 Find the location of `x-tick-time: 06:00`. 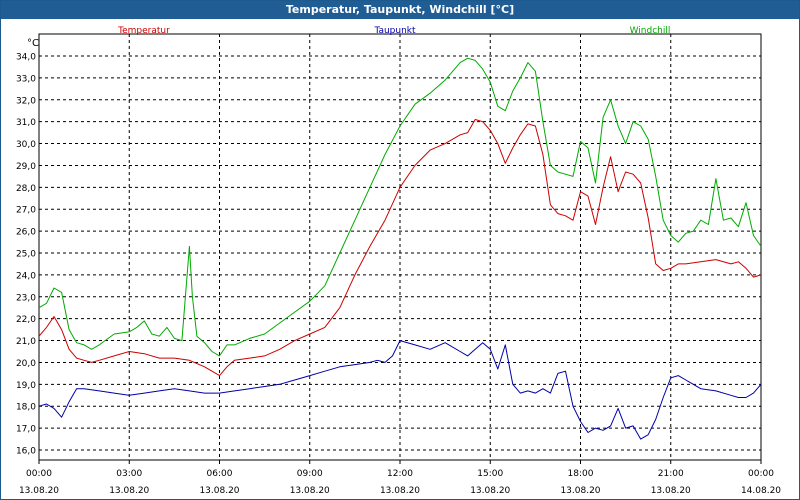

x-tick-time: 06:00 is located at coordinates (220, 474).